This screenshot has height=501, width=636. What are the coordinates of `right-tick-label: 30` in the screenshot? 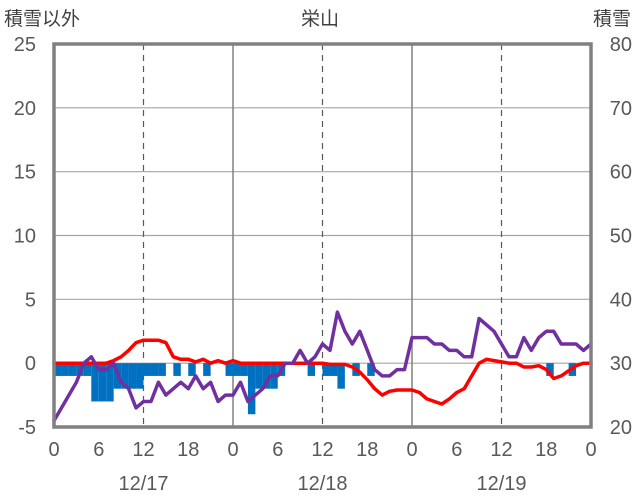 It's located at (621, 364).